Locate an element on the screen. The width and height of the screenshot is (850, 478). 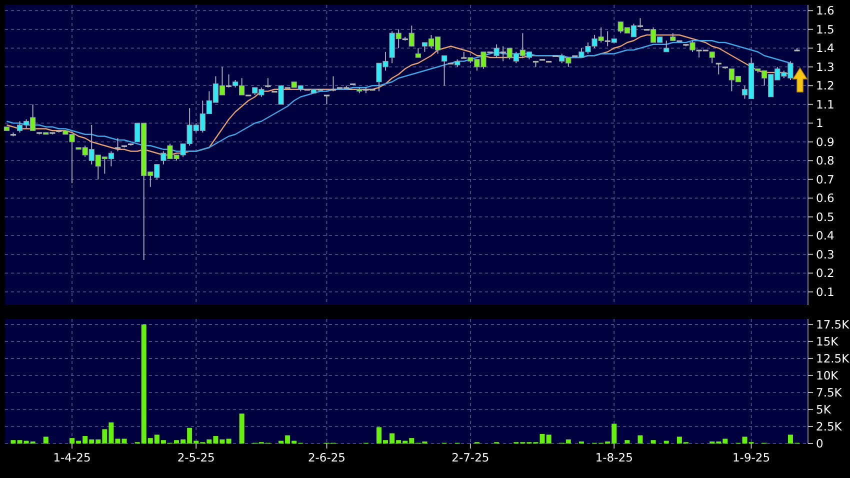
y-tick-label: 1.3 is located at coordinates (825, 67).